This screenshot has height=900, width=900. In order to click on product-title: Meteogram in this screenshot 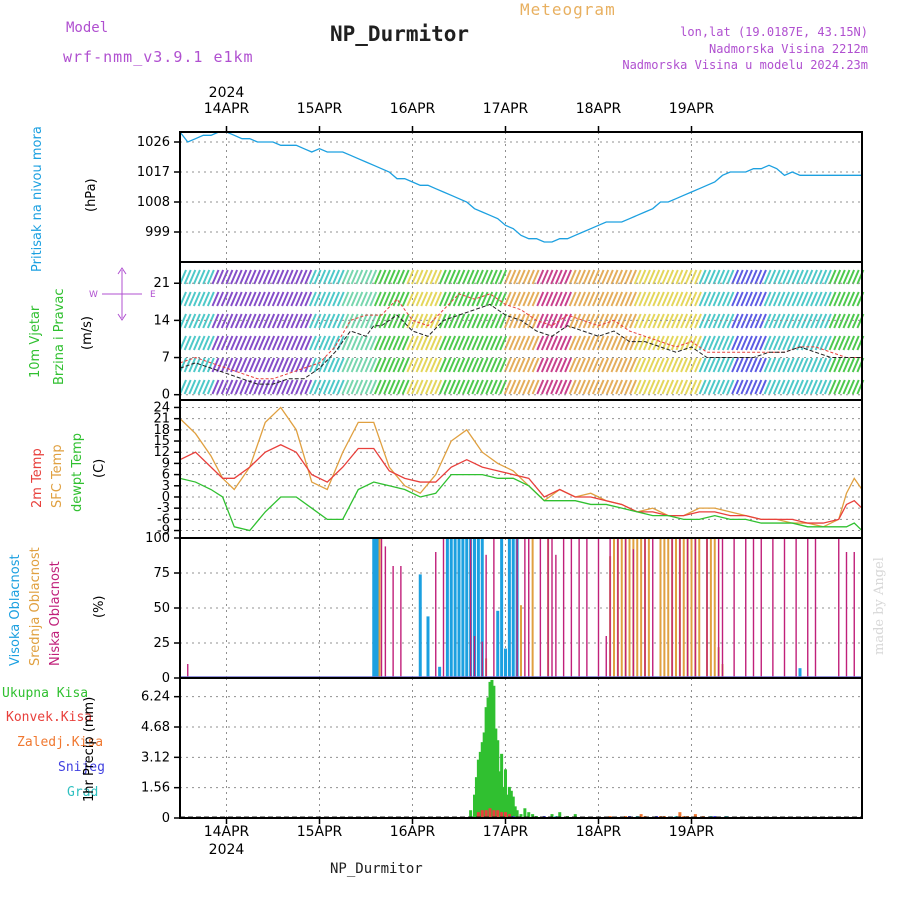, I will do `click(568, 9)`.